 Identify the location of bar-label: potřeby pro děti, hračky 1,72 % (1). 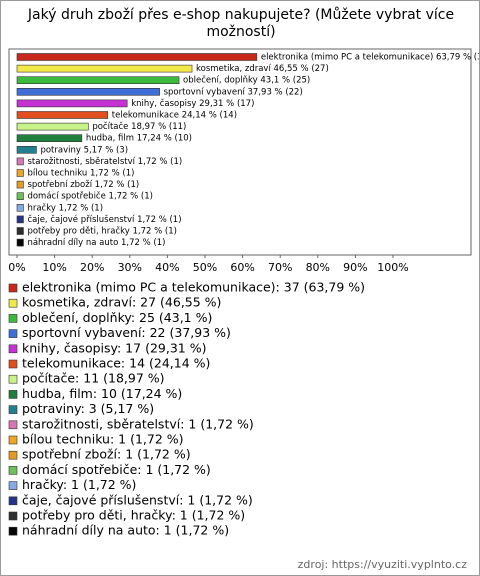
(102, 231).